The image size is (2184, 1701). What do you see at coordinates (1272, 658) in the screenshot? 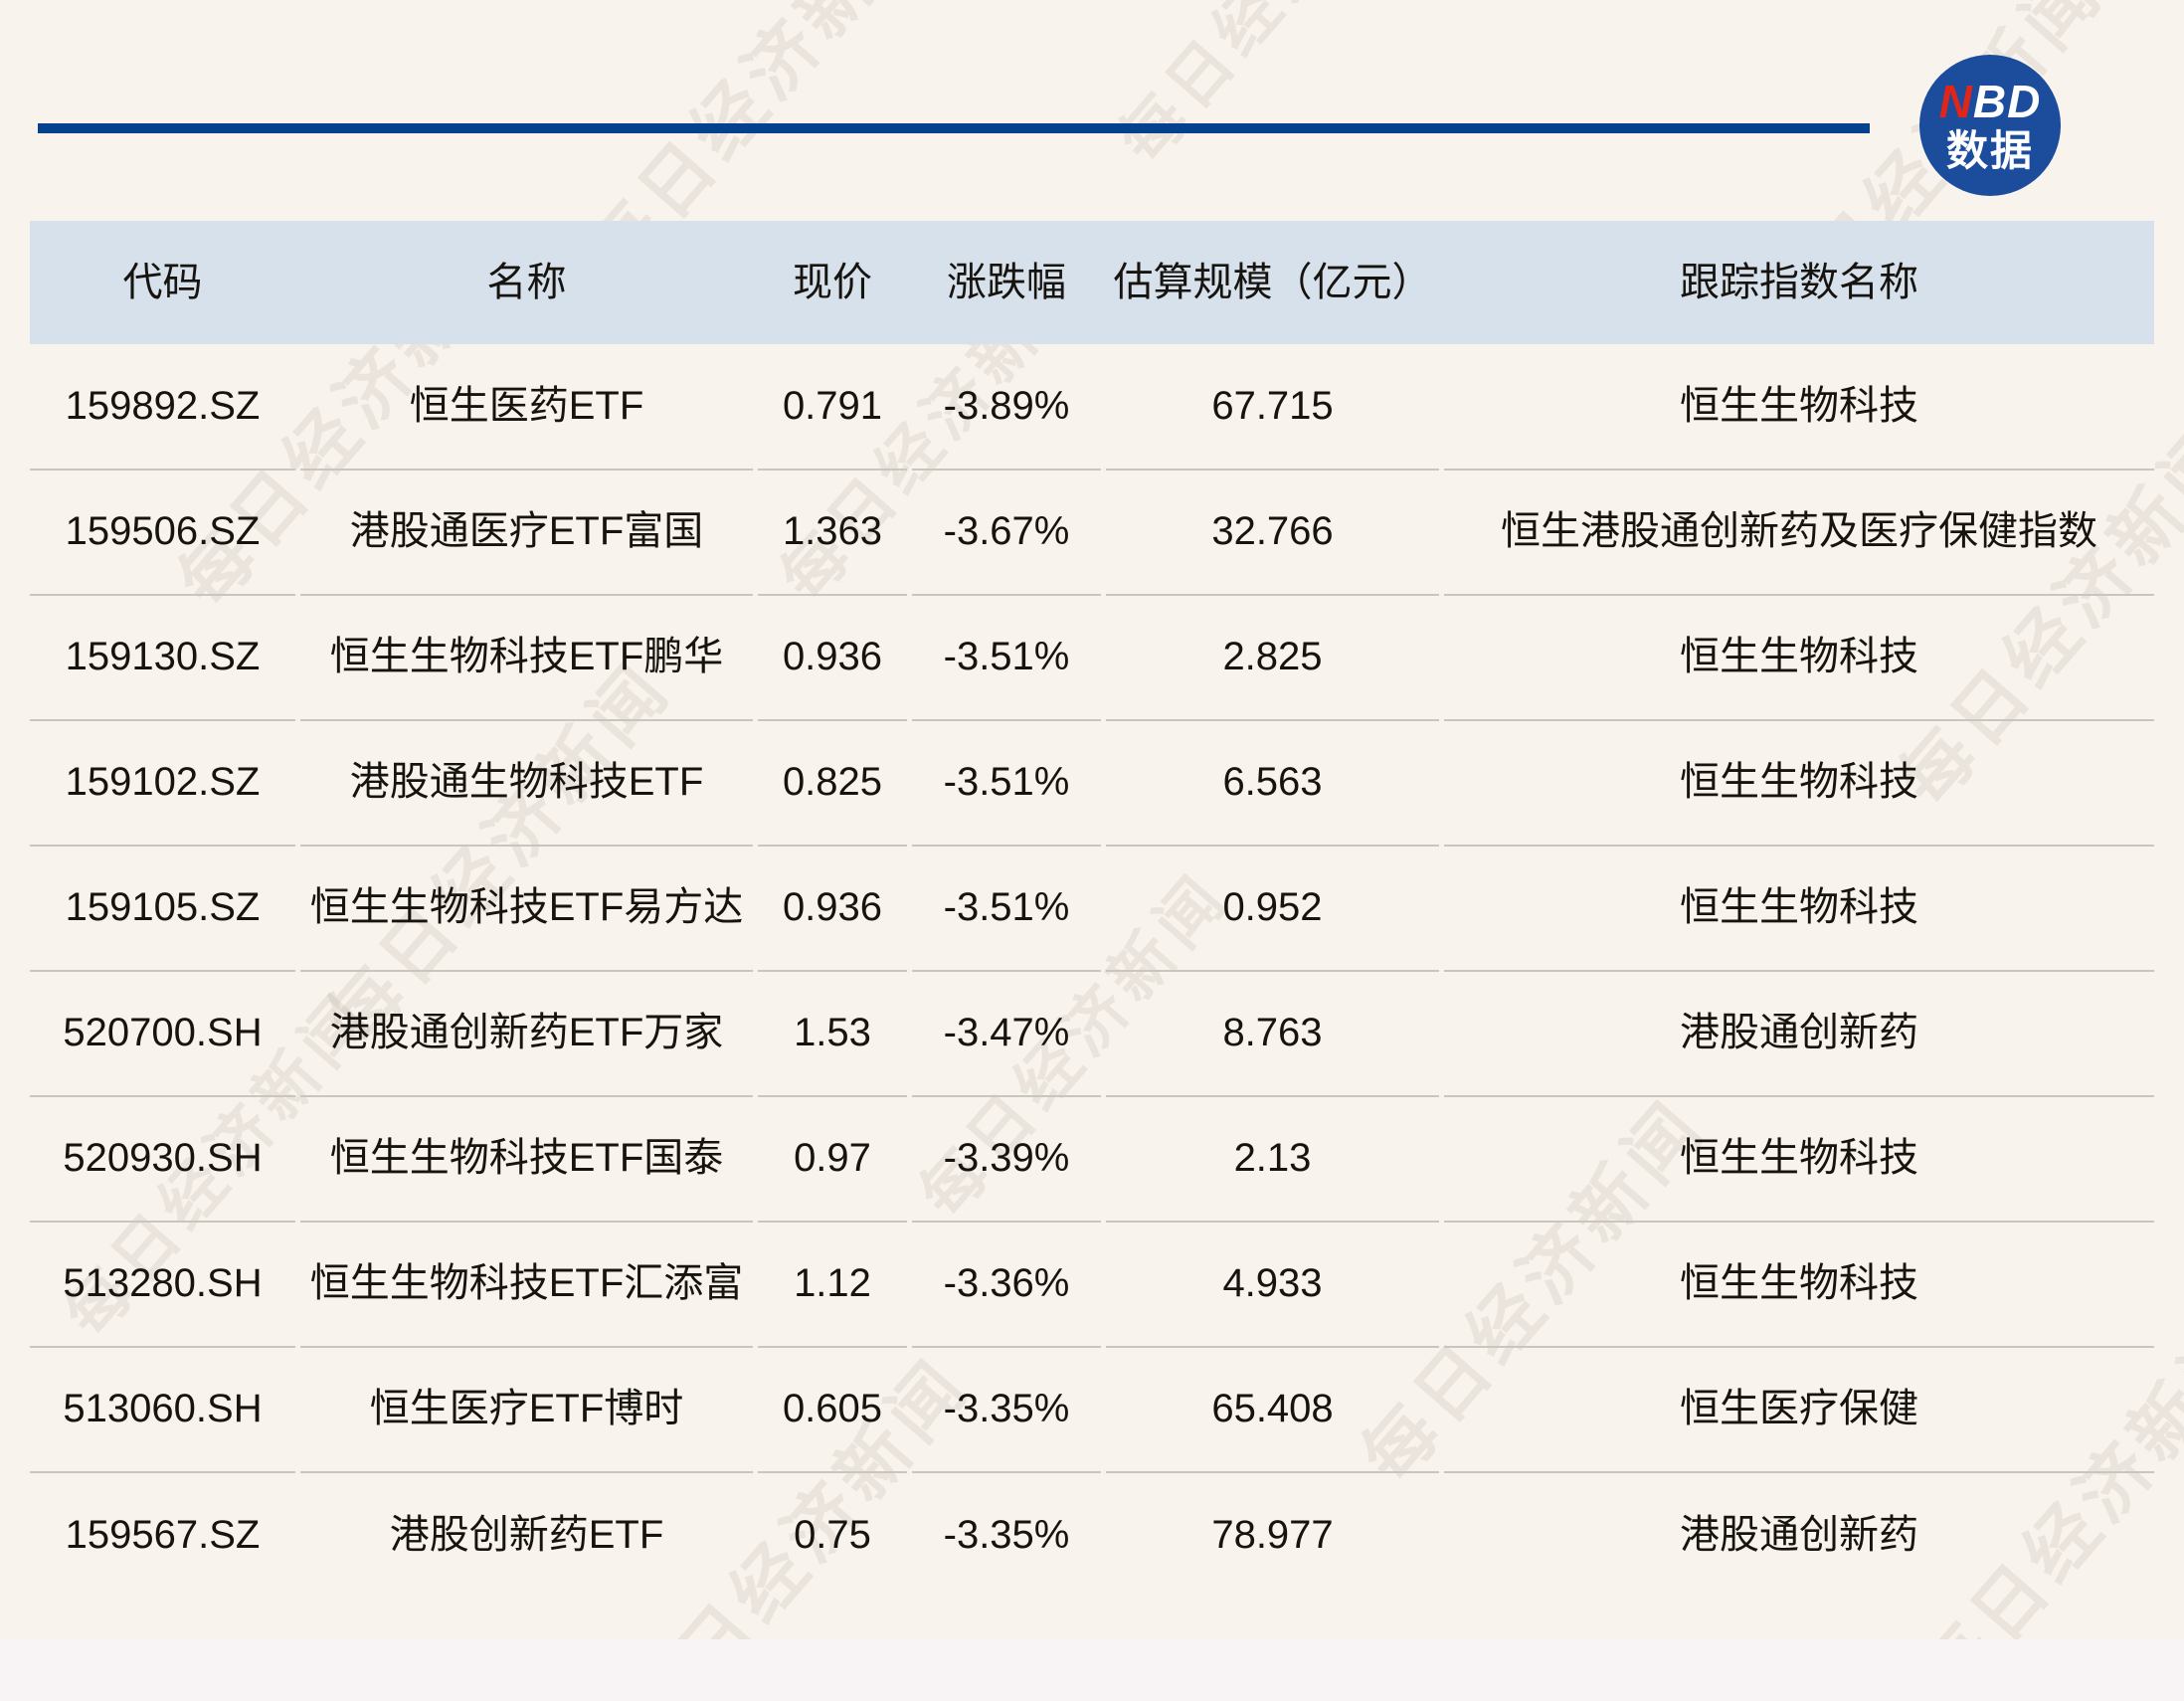
I see `cell-scale: 2.825` at bounding box center [1272, 658].